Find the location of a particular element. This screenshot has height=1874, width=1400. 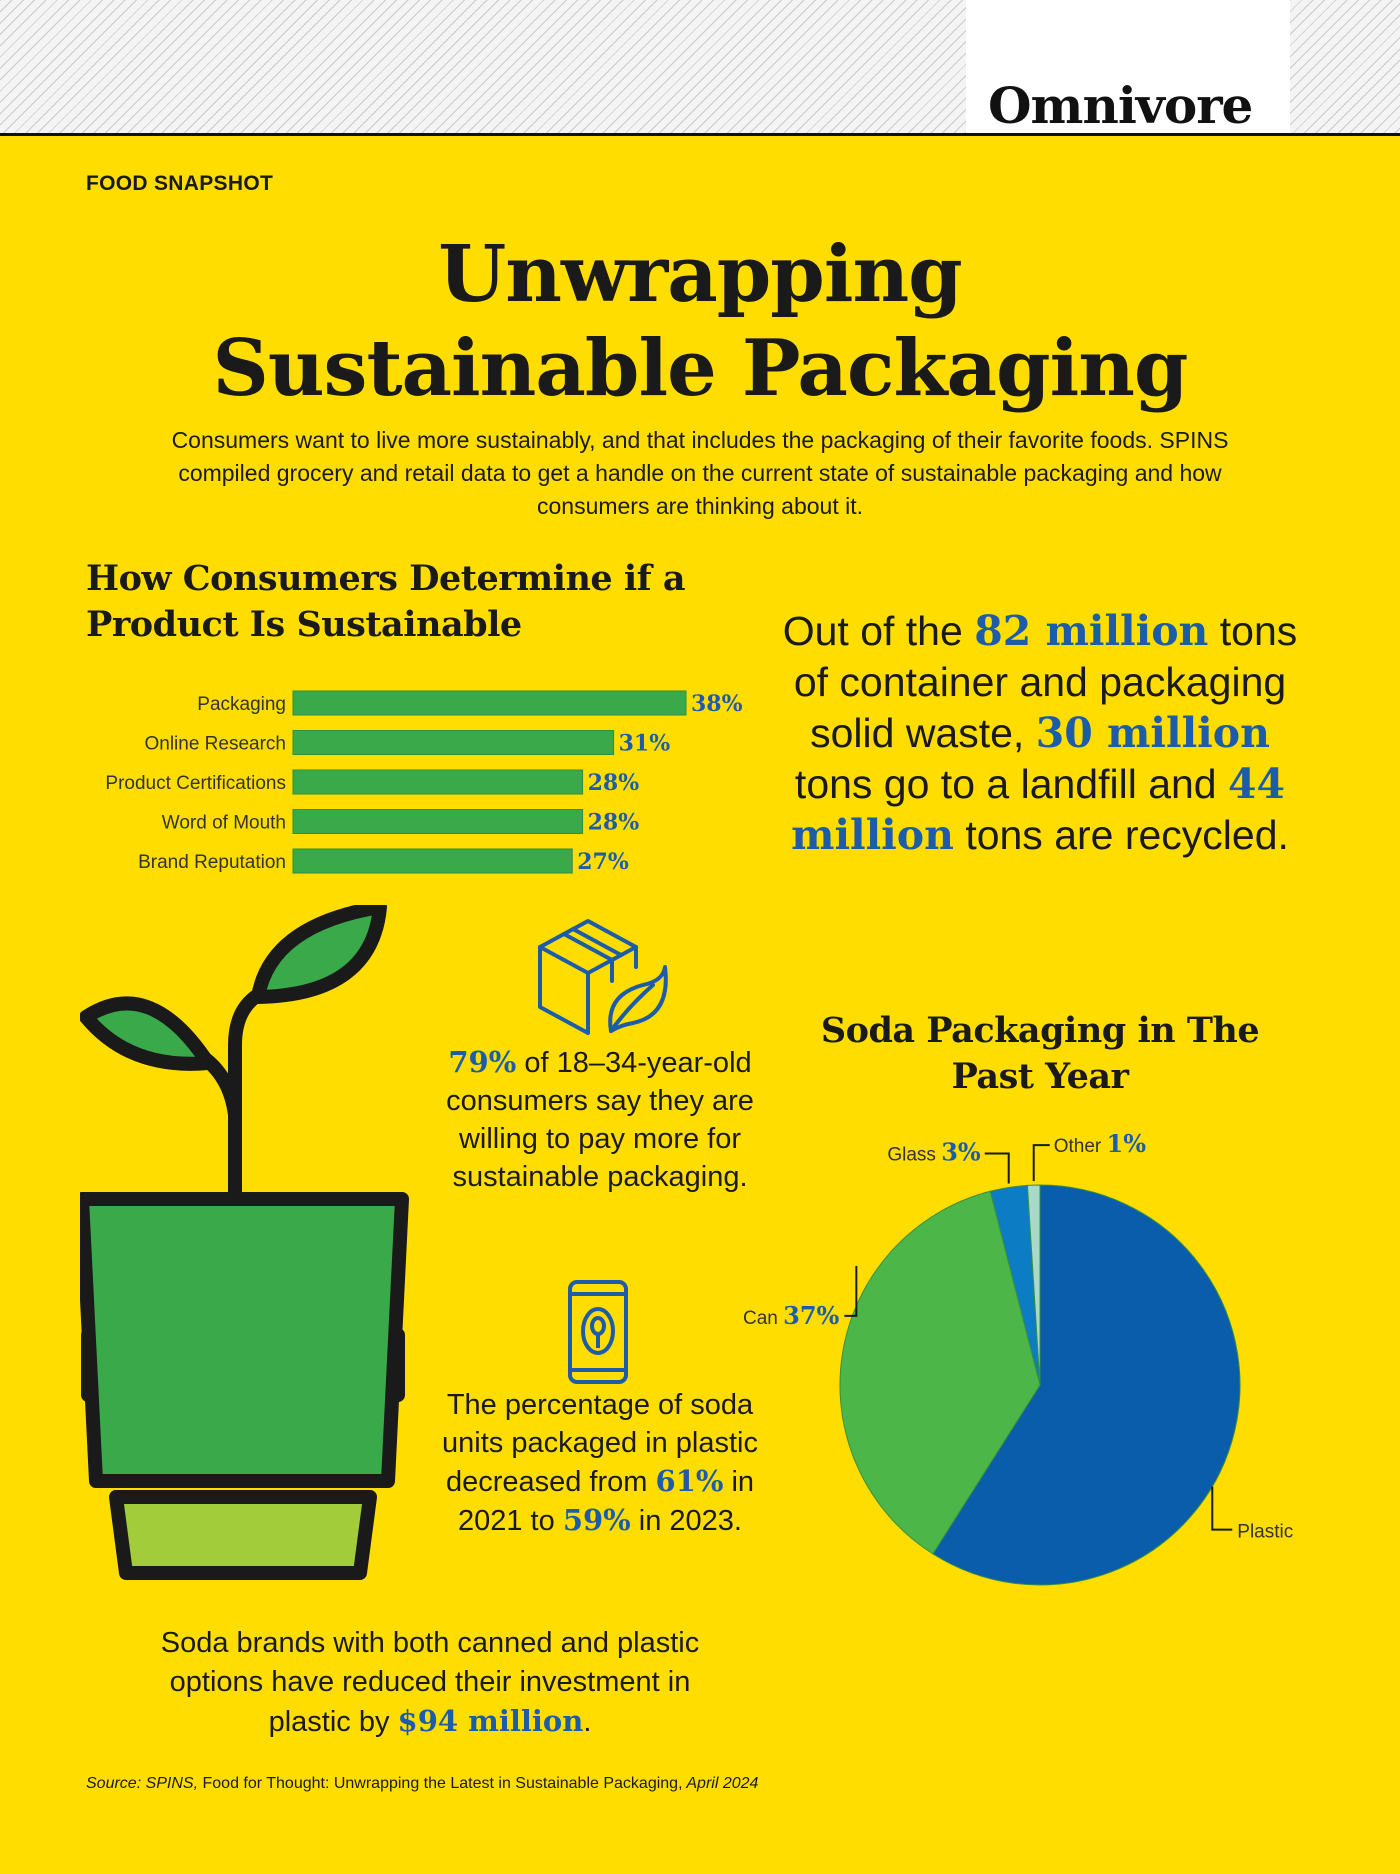

bar-category-label: Word of Mouth is located at coordinates (224, 823).